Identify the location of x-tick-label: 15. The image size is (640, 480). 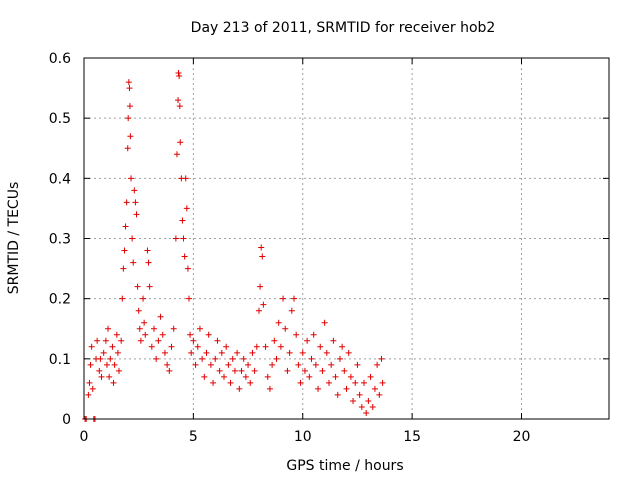
(412, 437).